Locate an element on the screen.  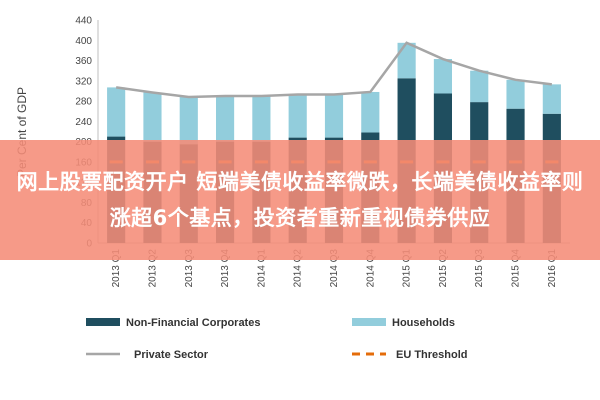
x-tick-label: 2014 Q3 is located at coordinates (334, 268).